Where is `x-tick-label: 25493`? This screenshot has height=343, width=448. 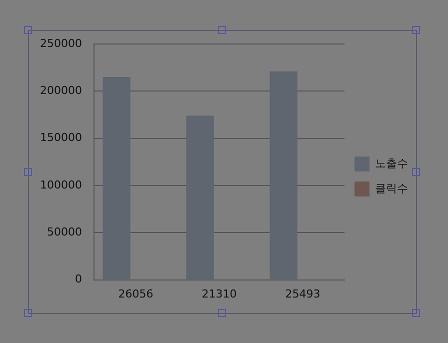
x-tick-label: 25493 is located at coordinates (302, 293).